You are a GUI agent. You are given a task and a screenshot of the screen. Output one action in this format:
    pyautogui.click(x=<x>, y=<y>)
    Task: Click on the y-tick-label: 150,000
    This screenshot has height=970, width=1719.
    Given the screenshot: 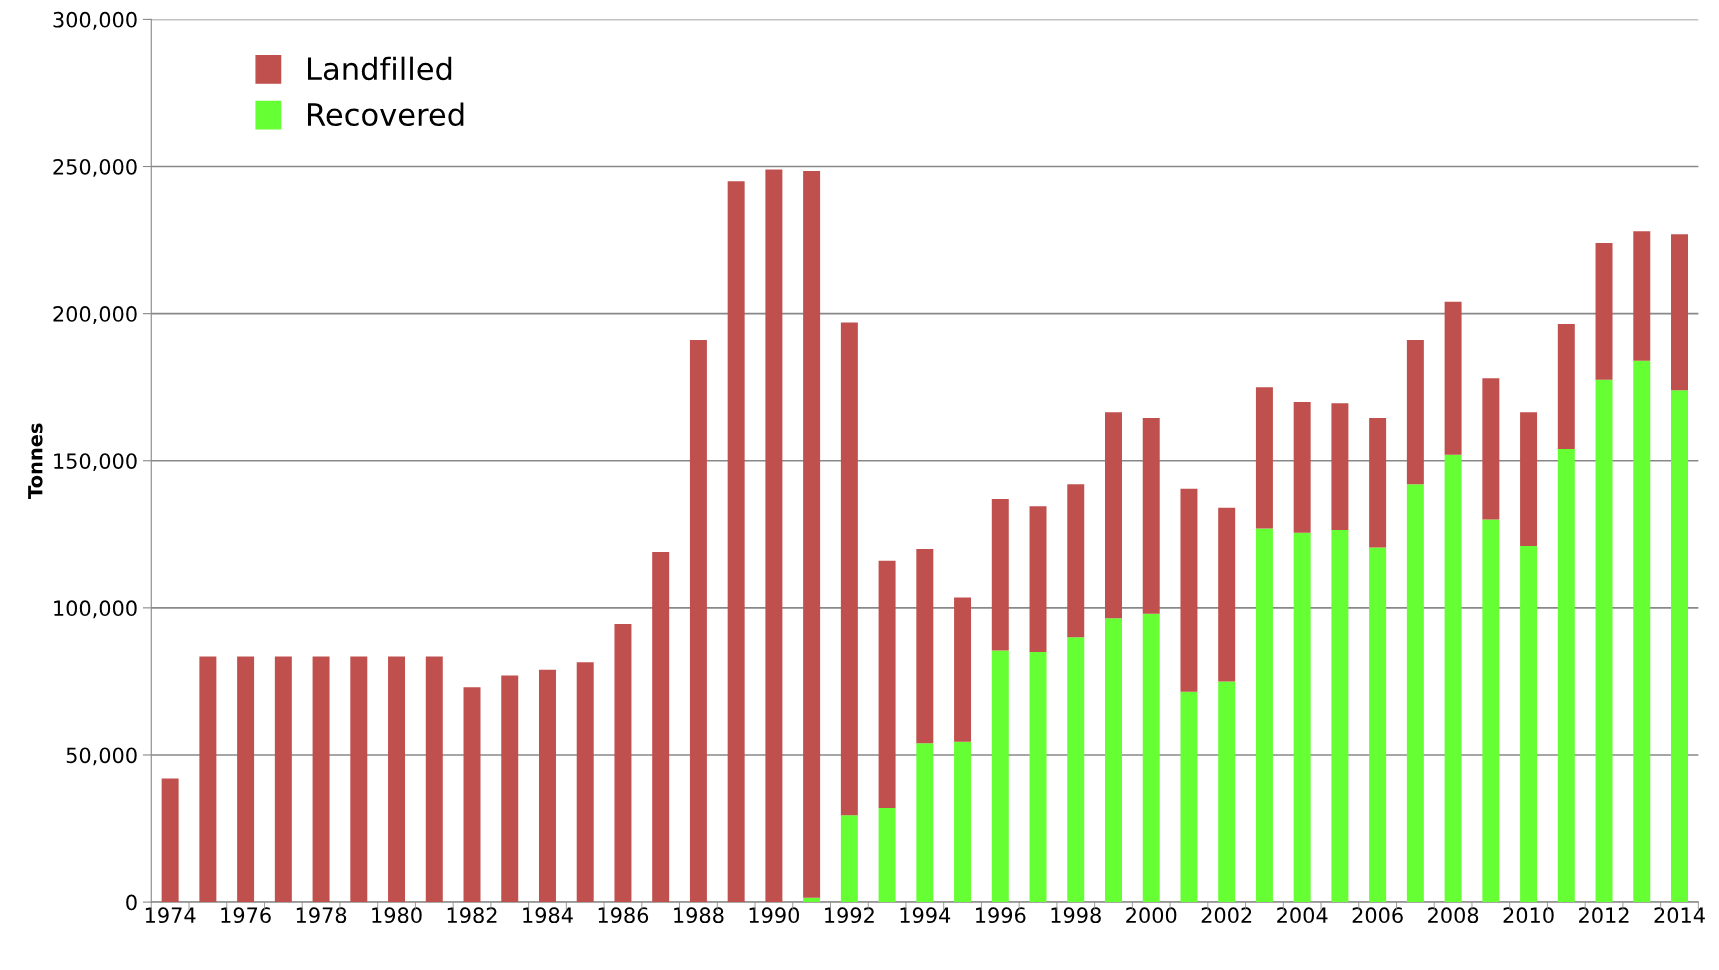 What is the action you would take?
    pyautogui.click(x=95, y=462)
    